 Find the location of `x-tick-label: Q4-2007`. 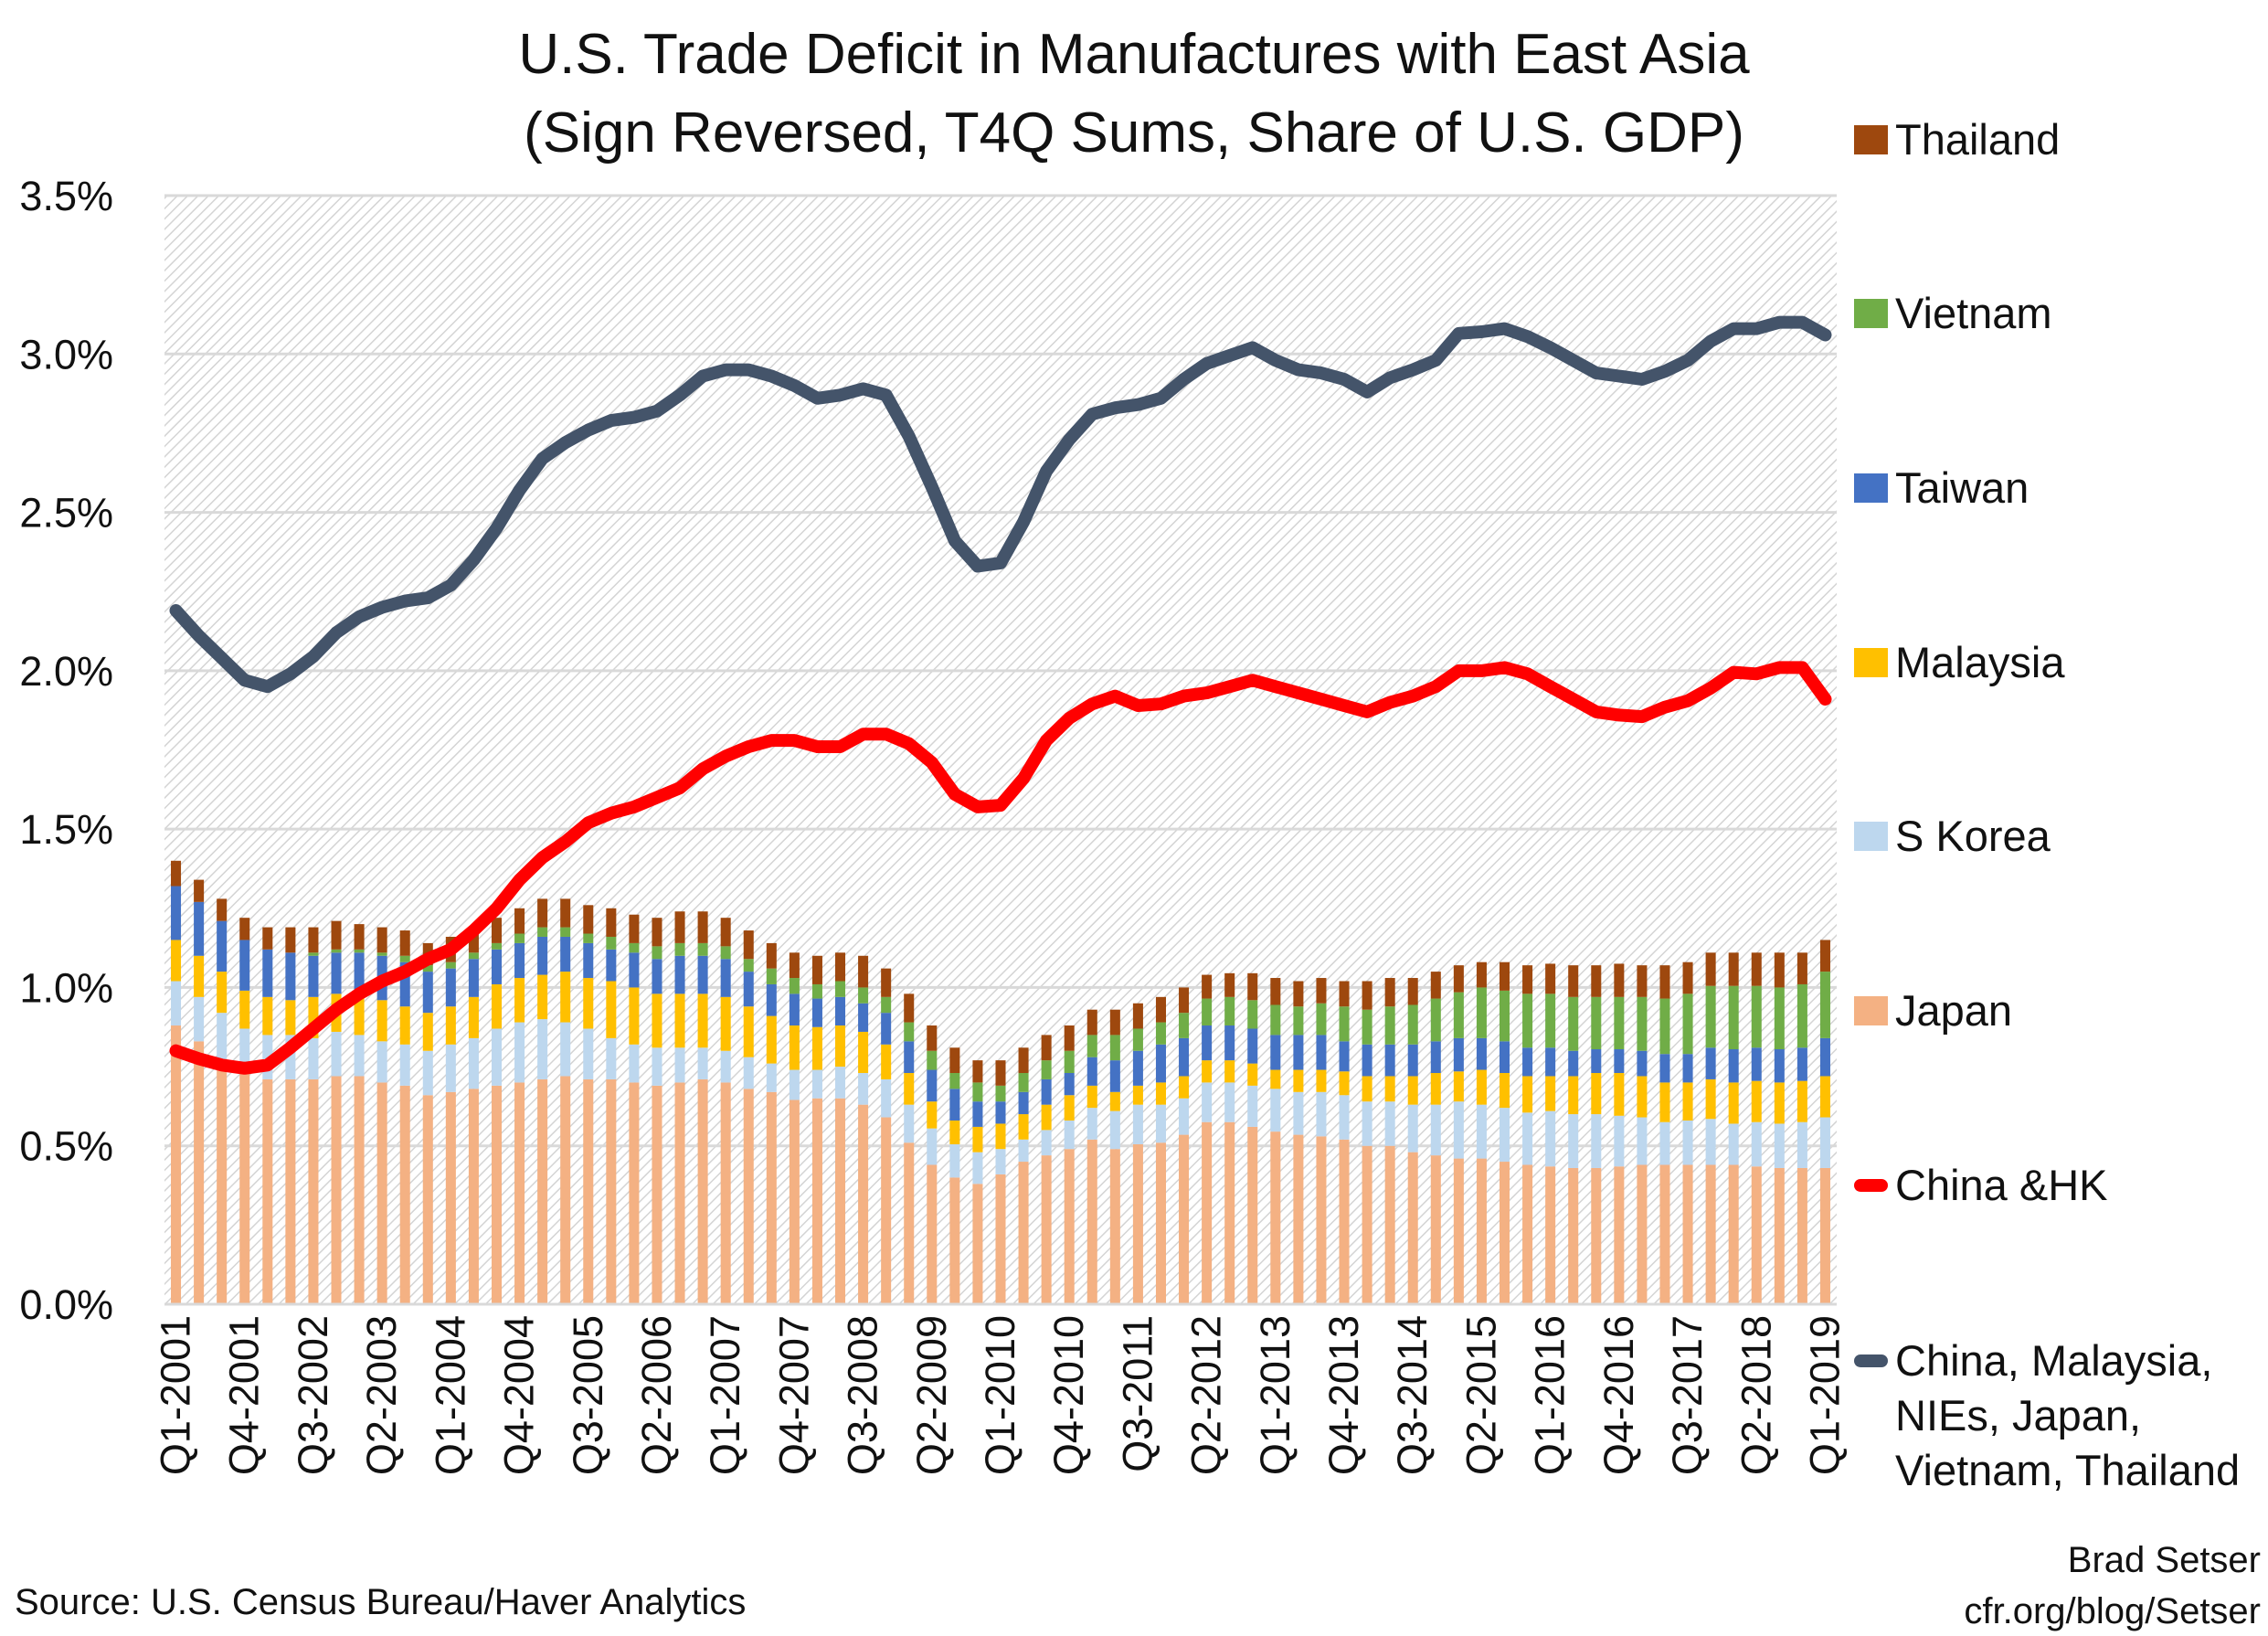

x-tick-label: Q4-2007 is located at coordinates (793, 1395).